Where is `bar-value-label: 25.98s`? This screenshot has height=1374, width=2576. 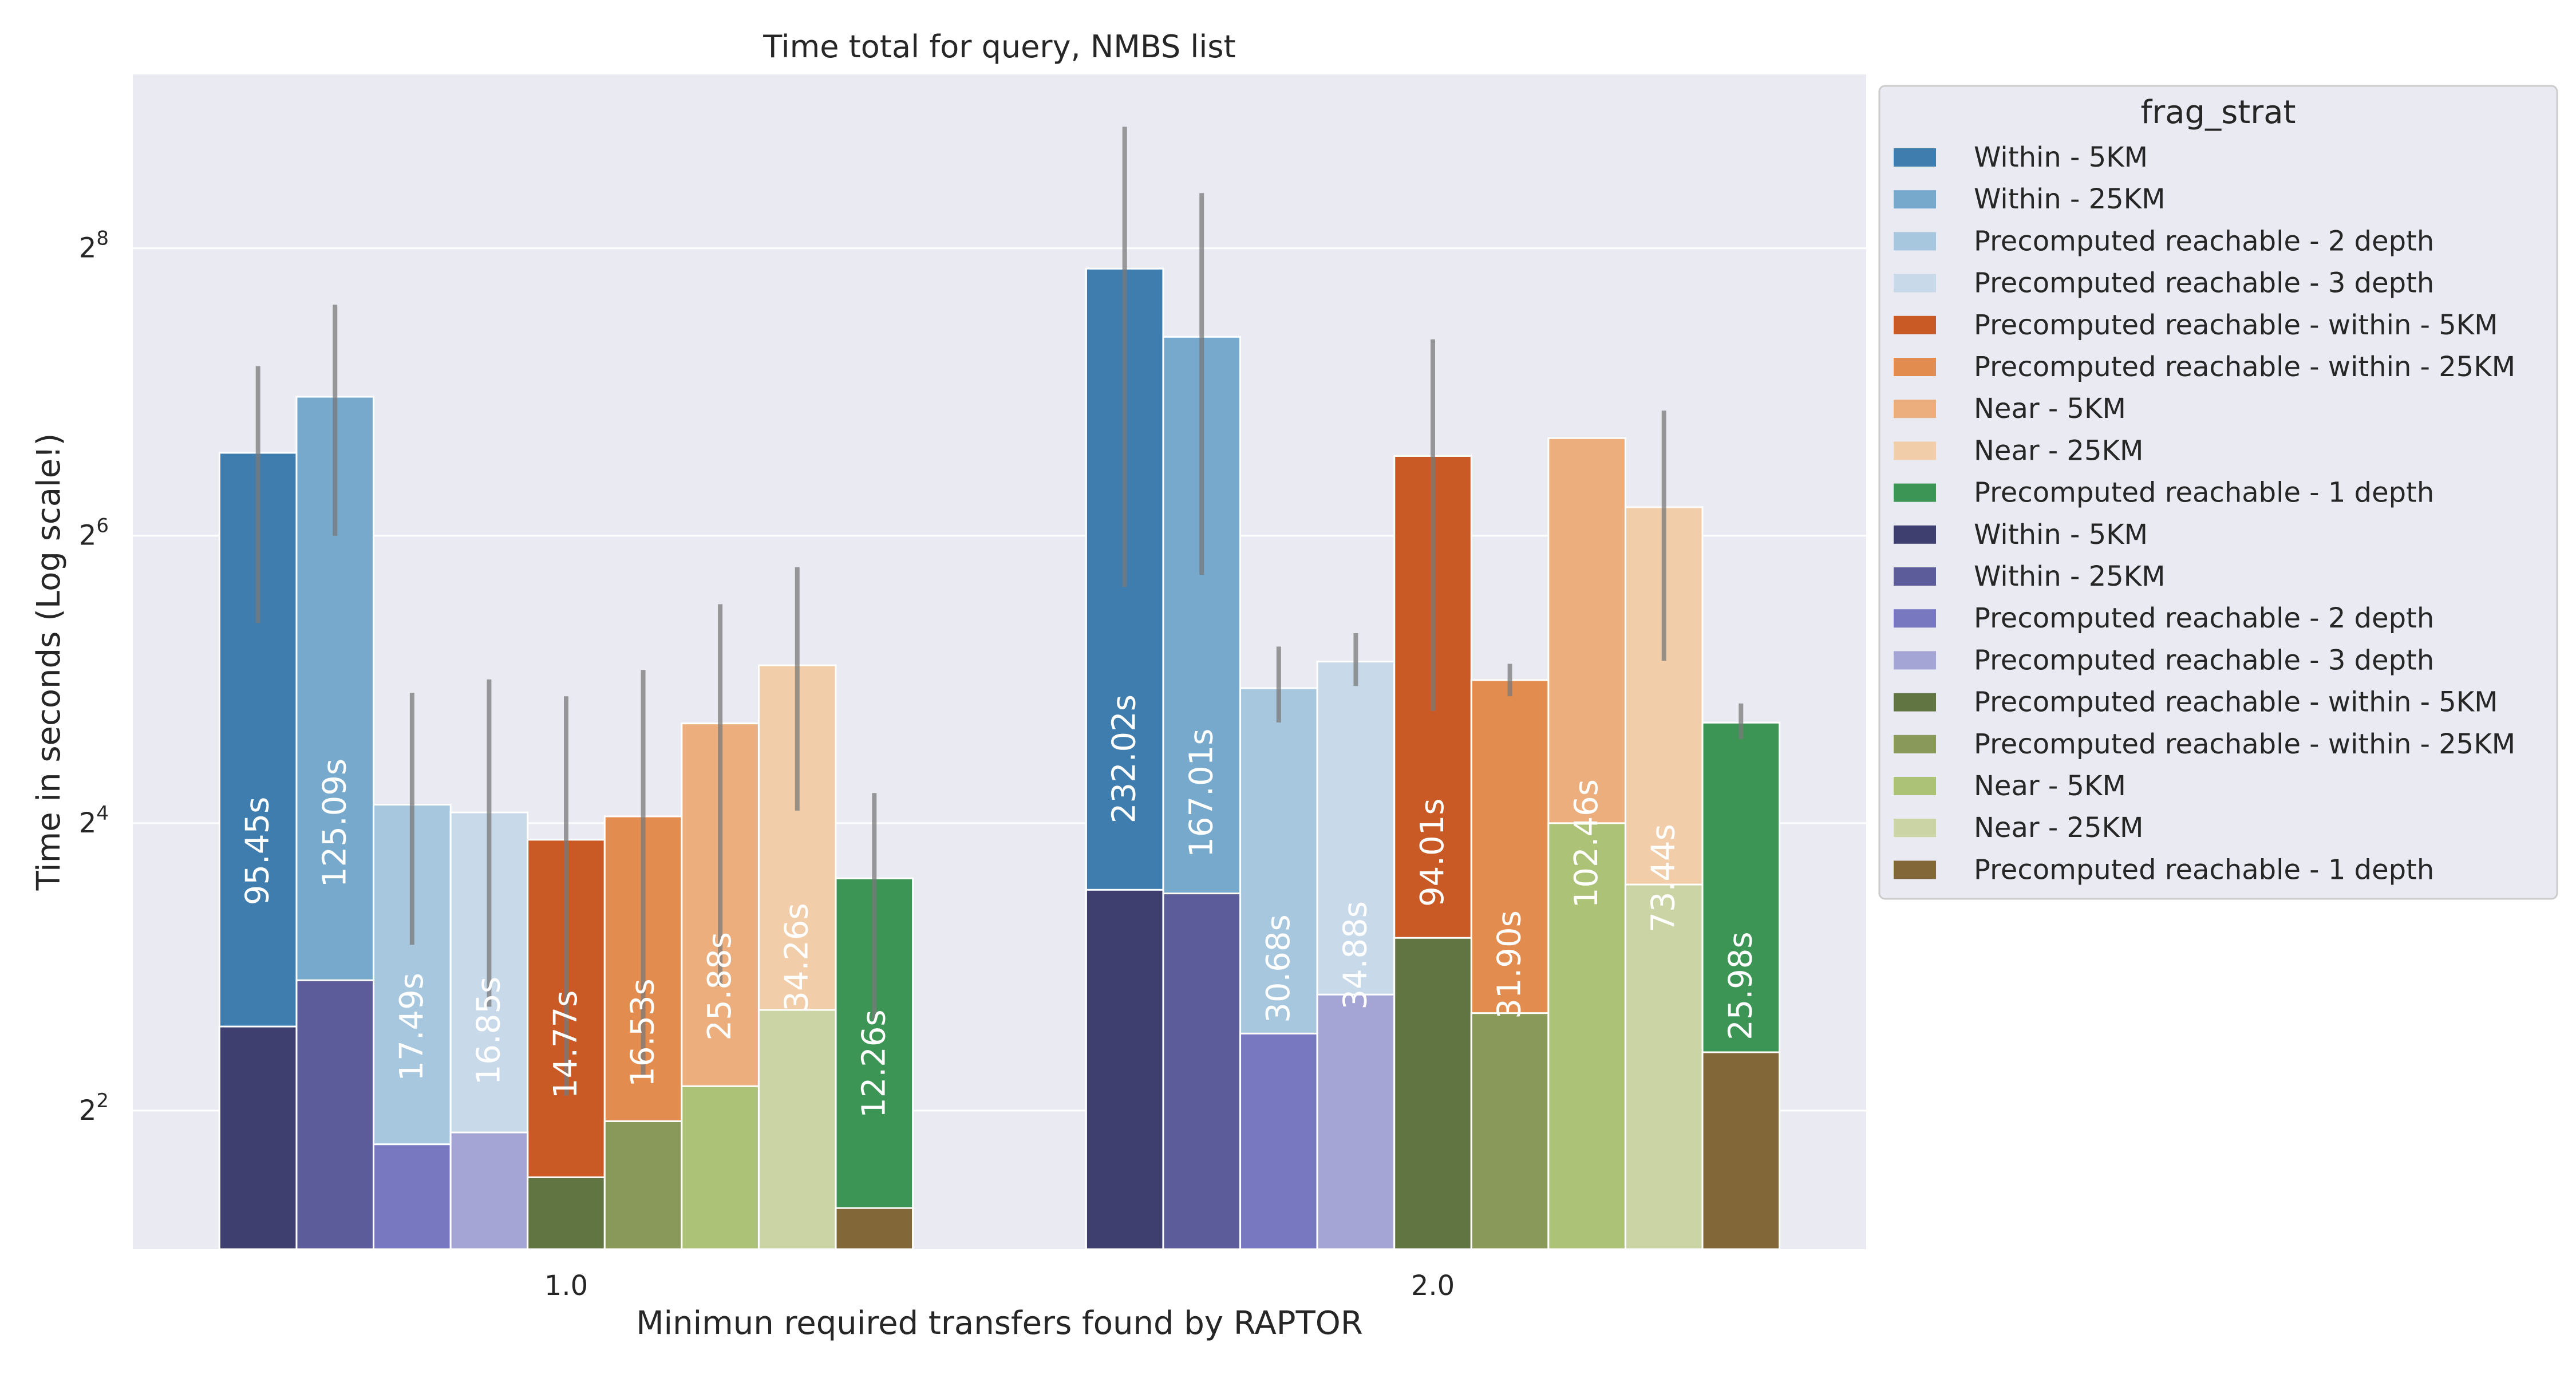 bar-value-label: 25.98s is located at coordinates (1740, 986).